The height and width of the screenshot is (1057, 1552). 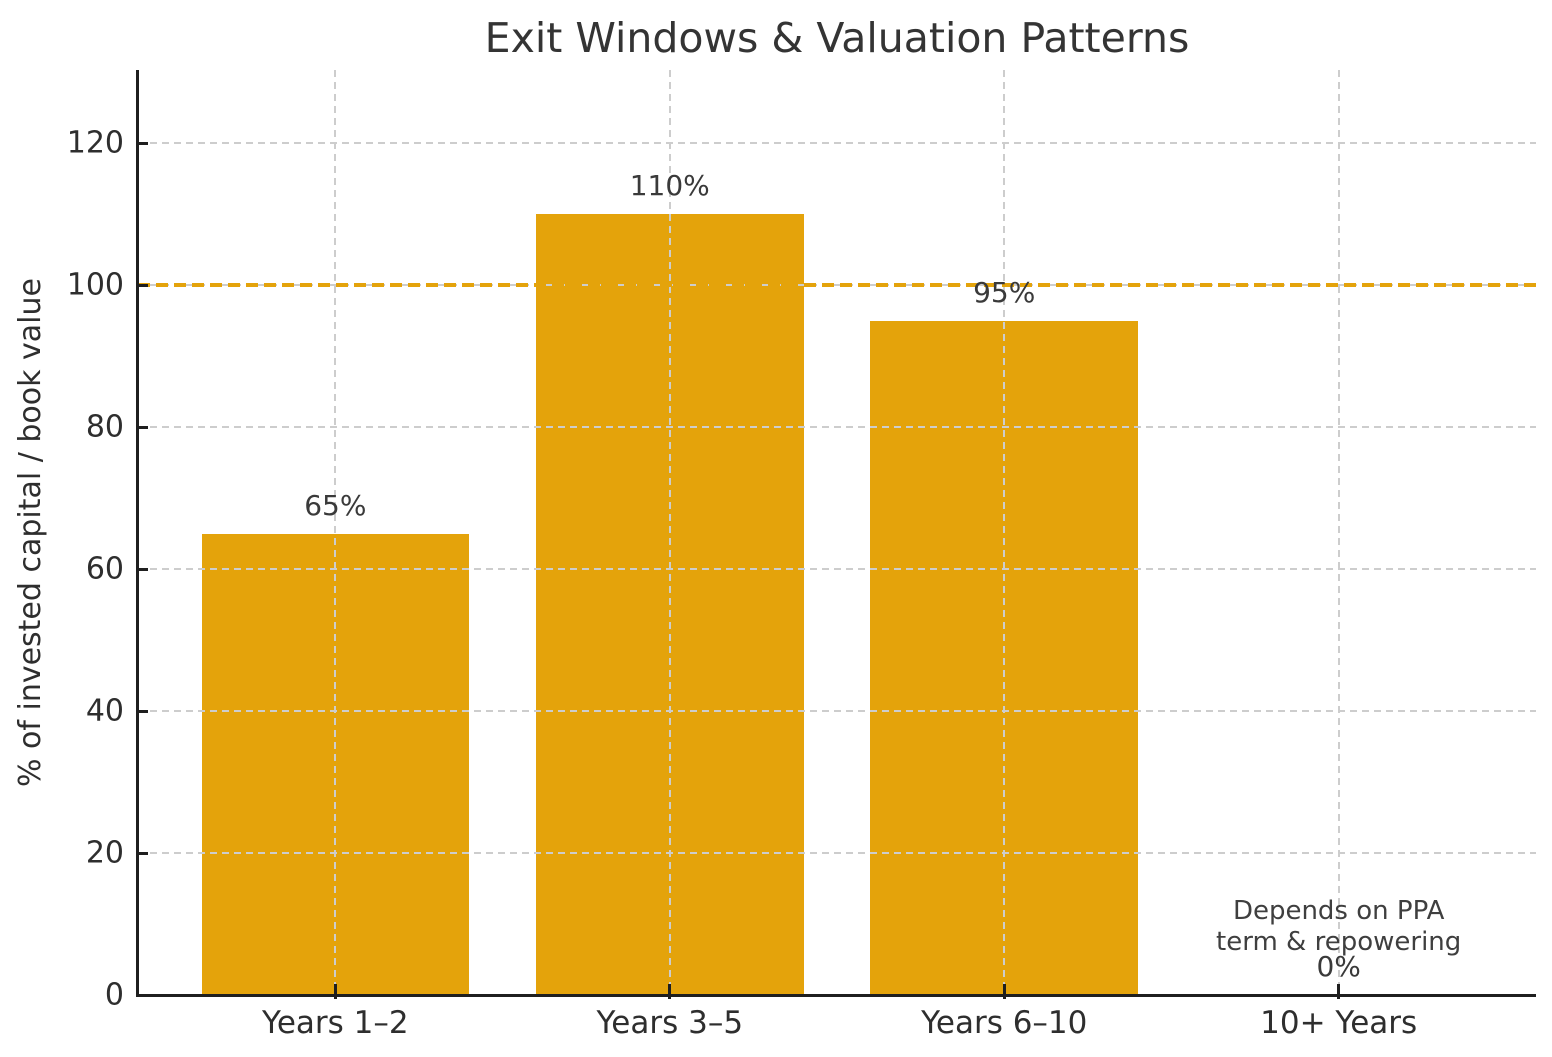 What do you see at coordinates (670, 1023) in the screenshot?
I see `x-tick-label: Years 3–5` at bounding box center [670, 1023].